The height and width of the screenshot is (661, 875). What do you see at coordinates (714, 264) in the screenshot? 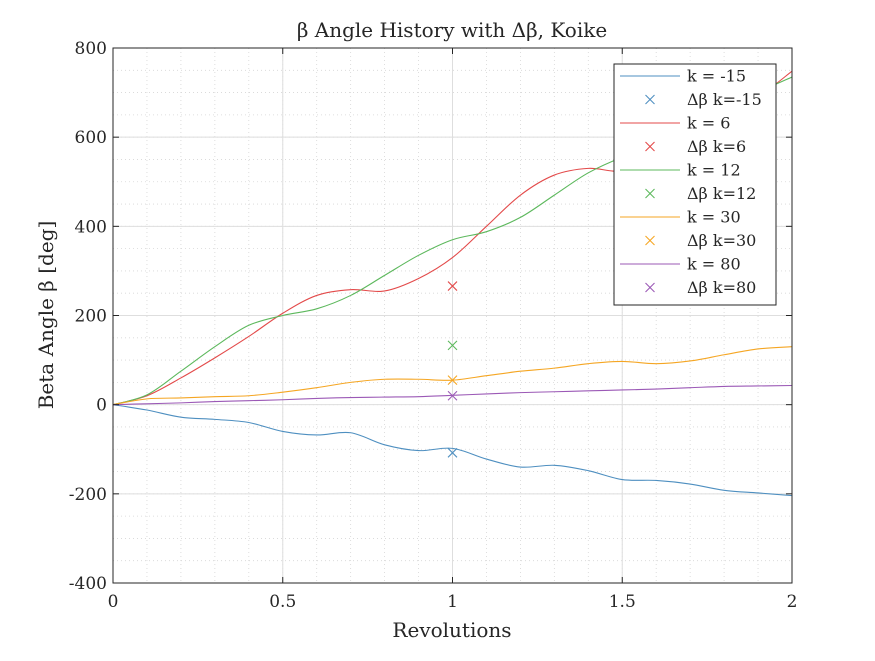
I see `legend-label: k = 80` at bounding box center [714, 264].